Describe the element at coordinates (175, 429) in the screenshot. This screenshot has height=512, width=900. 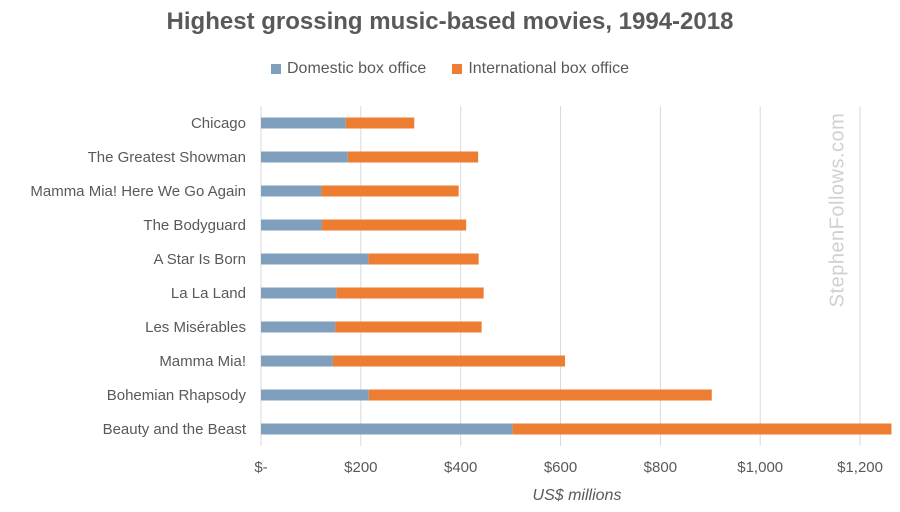
I see `category-label: Beauty and the Beast` at that location.